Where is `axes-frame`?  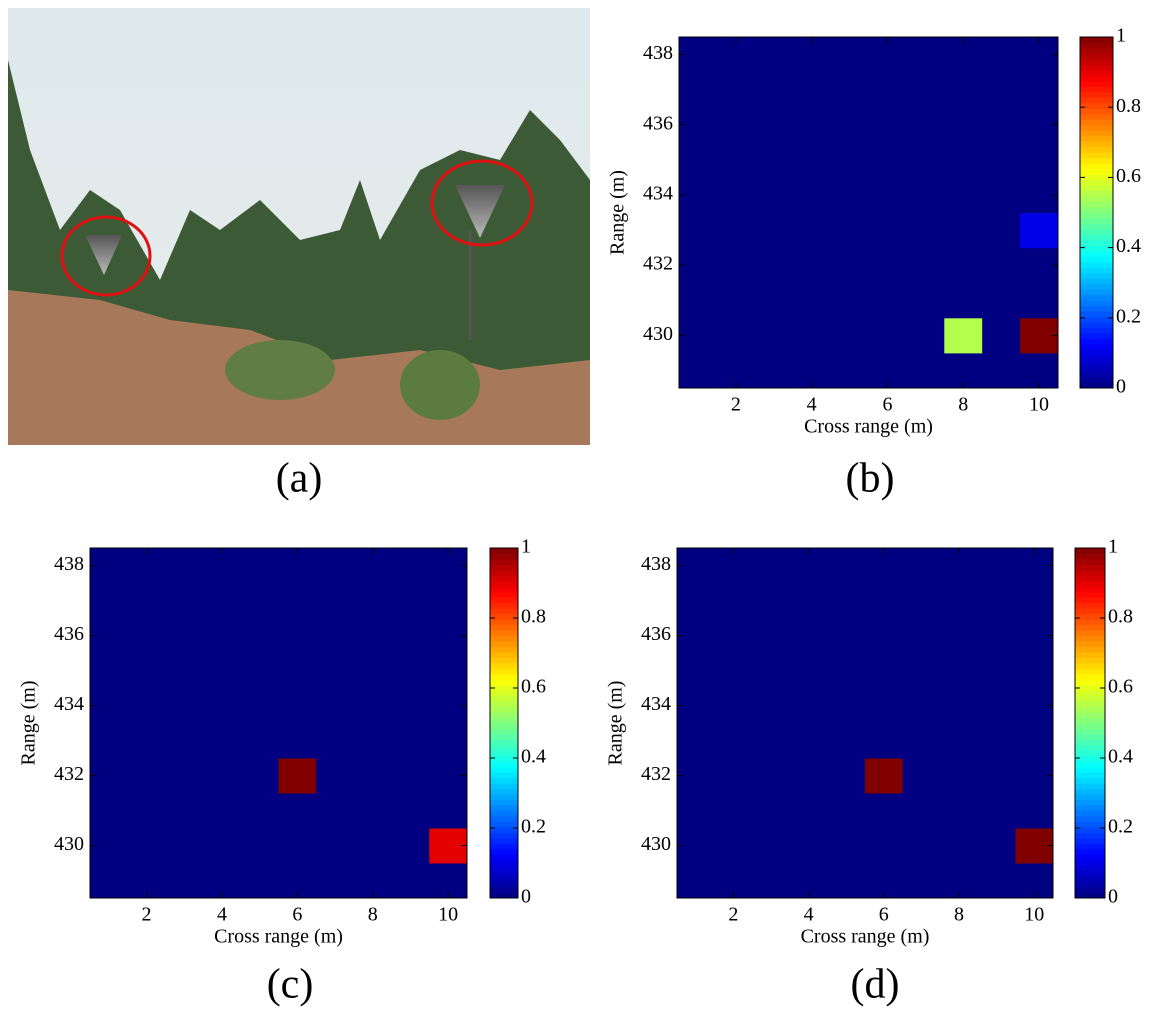
axes-frame is located at coordinates (865, 723).